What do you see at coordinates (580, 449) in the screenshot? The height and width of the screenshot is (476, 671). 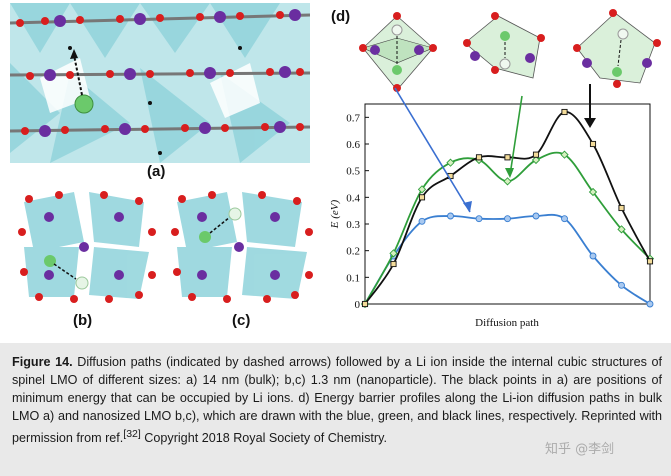 I see `watermark: 知乎 @李剑` at bounding box center [580, 449].